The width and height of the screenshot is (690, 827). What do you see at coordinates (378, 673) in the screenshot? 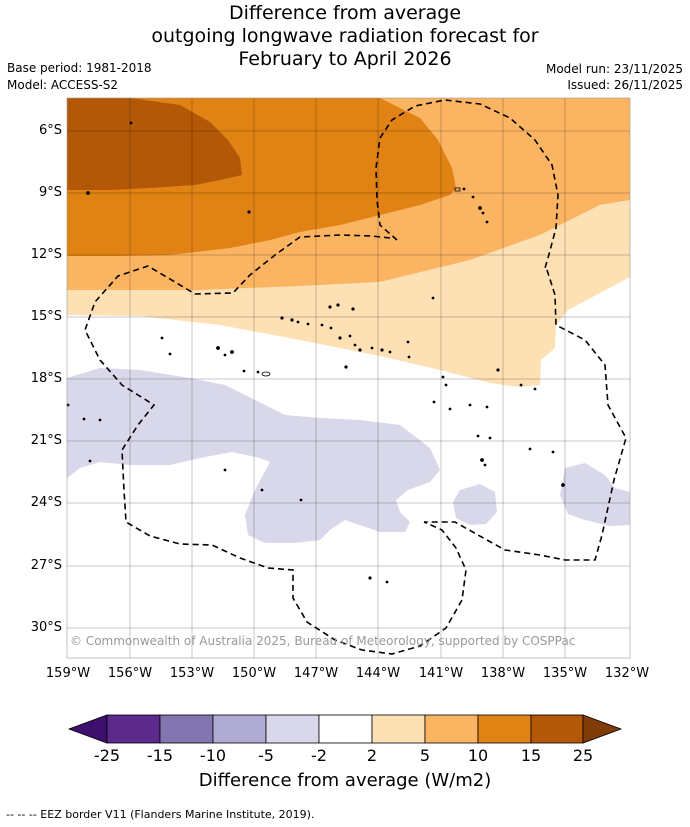
I see `lon-label-144w: 144°W` at bounding box center [378, 673].